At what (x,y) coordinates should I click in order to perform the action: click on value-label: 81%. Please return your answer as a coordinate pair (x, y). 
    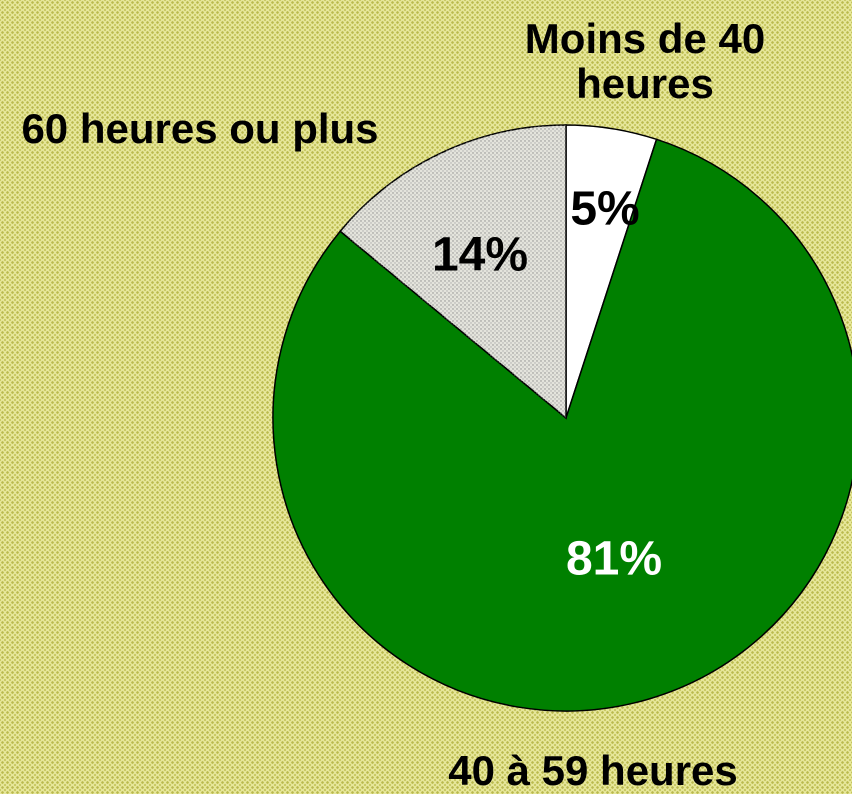
    Looking at the image, I should click on (614, 559).